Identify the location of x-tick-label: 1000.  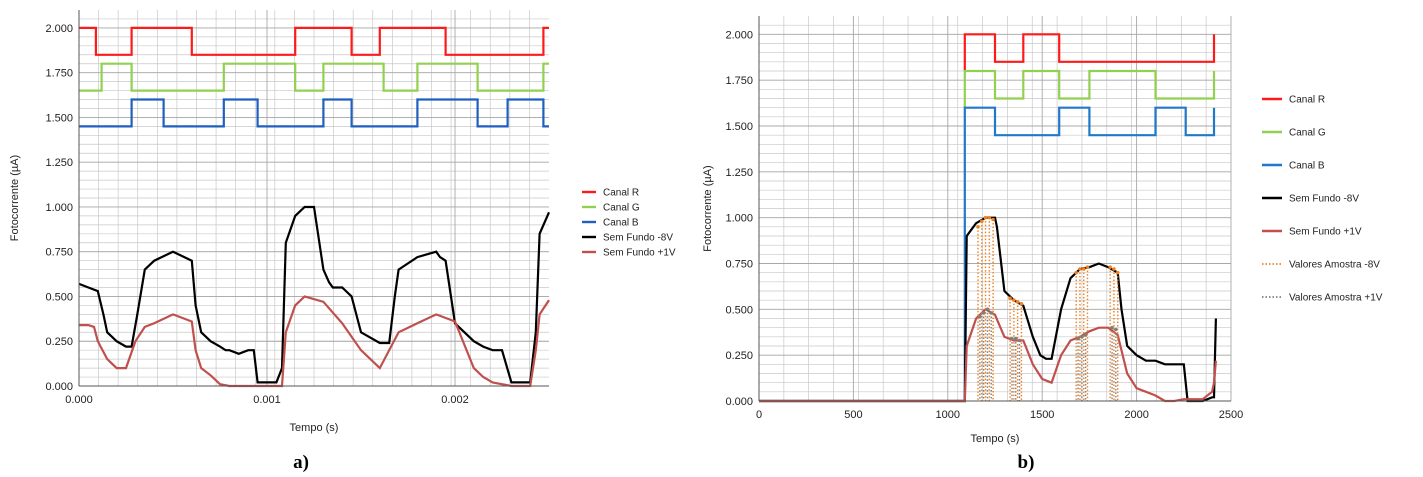
(948, 415).